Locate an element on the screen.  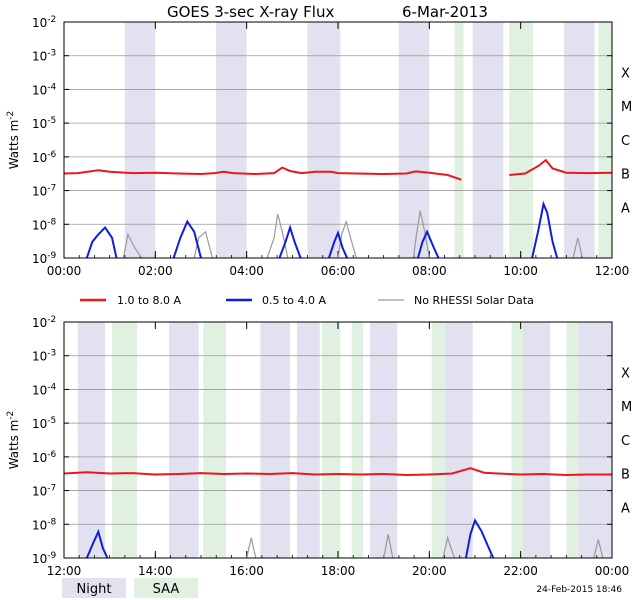
chart-title: GOES 3-sec X-ray Flux 6-Mar-2013 is located at coordinates (327, 12).